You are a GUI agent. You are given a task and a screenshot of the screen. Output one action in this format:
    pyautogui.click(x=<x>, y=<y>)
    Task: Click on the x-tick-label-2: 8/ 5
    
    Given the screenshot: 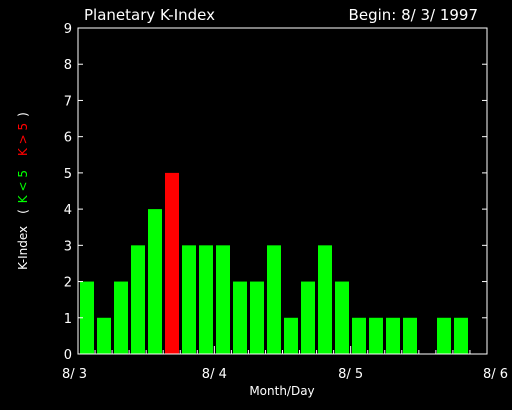 What is the action you would take?
    pyautogui.click(x=350, y=374)
    